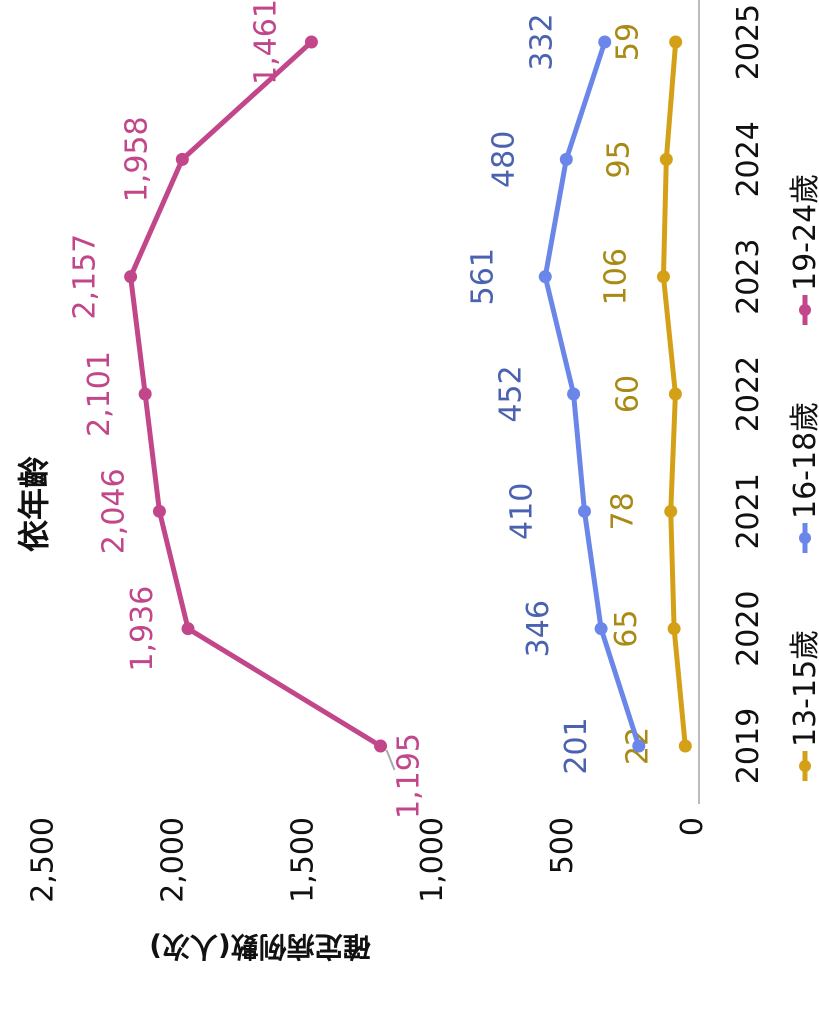  What do you see at coordinates (618, 159) in the screenshot?
I see `data-label: 95` at bounding box center [618, 159].